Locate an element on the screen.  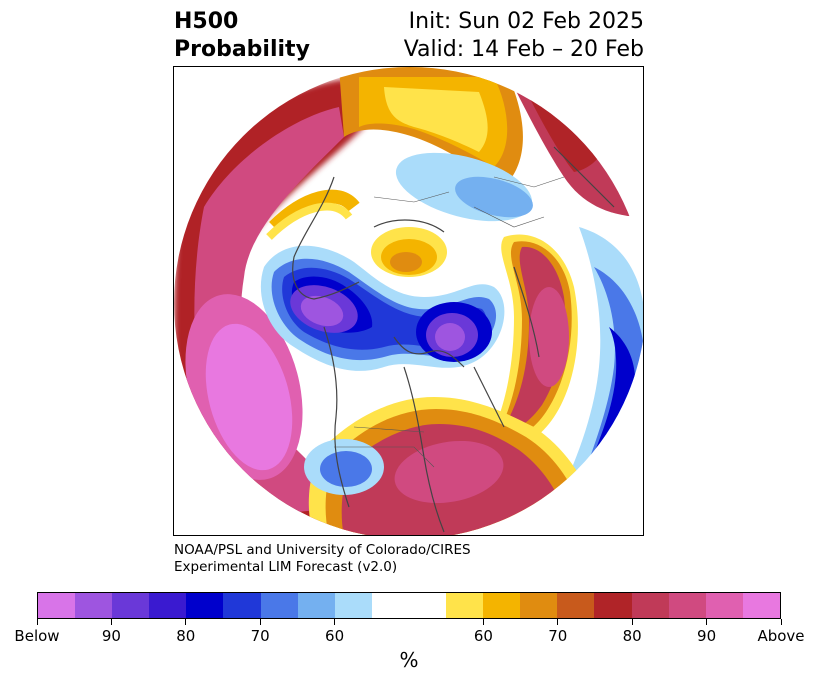
colorbar-tick-label: Above is located at coordinates (781, 636).